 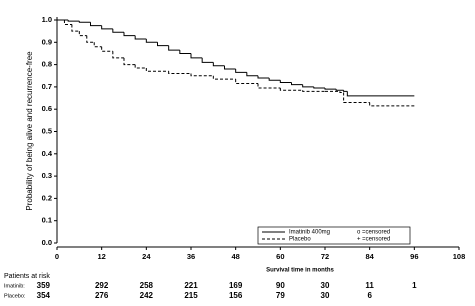 I want to click on risk-count: 215, so click(x=191, y=295).